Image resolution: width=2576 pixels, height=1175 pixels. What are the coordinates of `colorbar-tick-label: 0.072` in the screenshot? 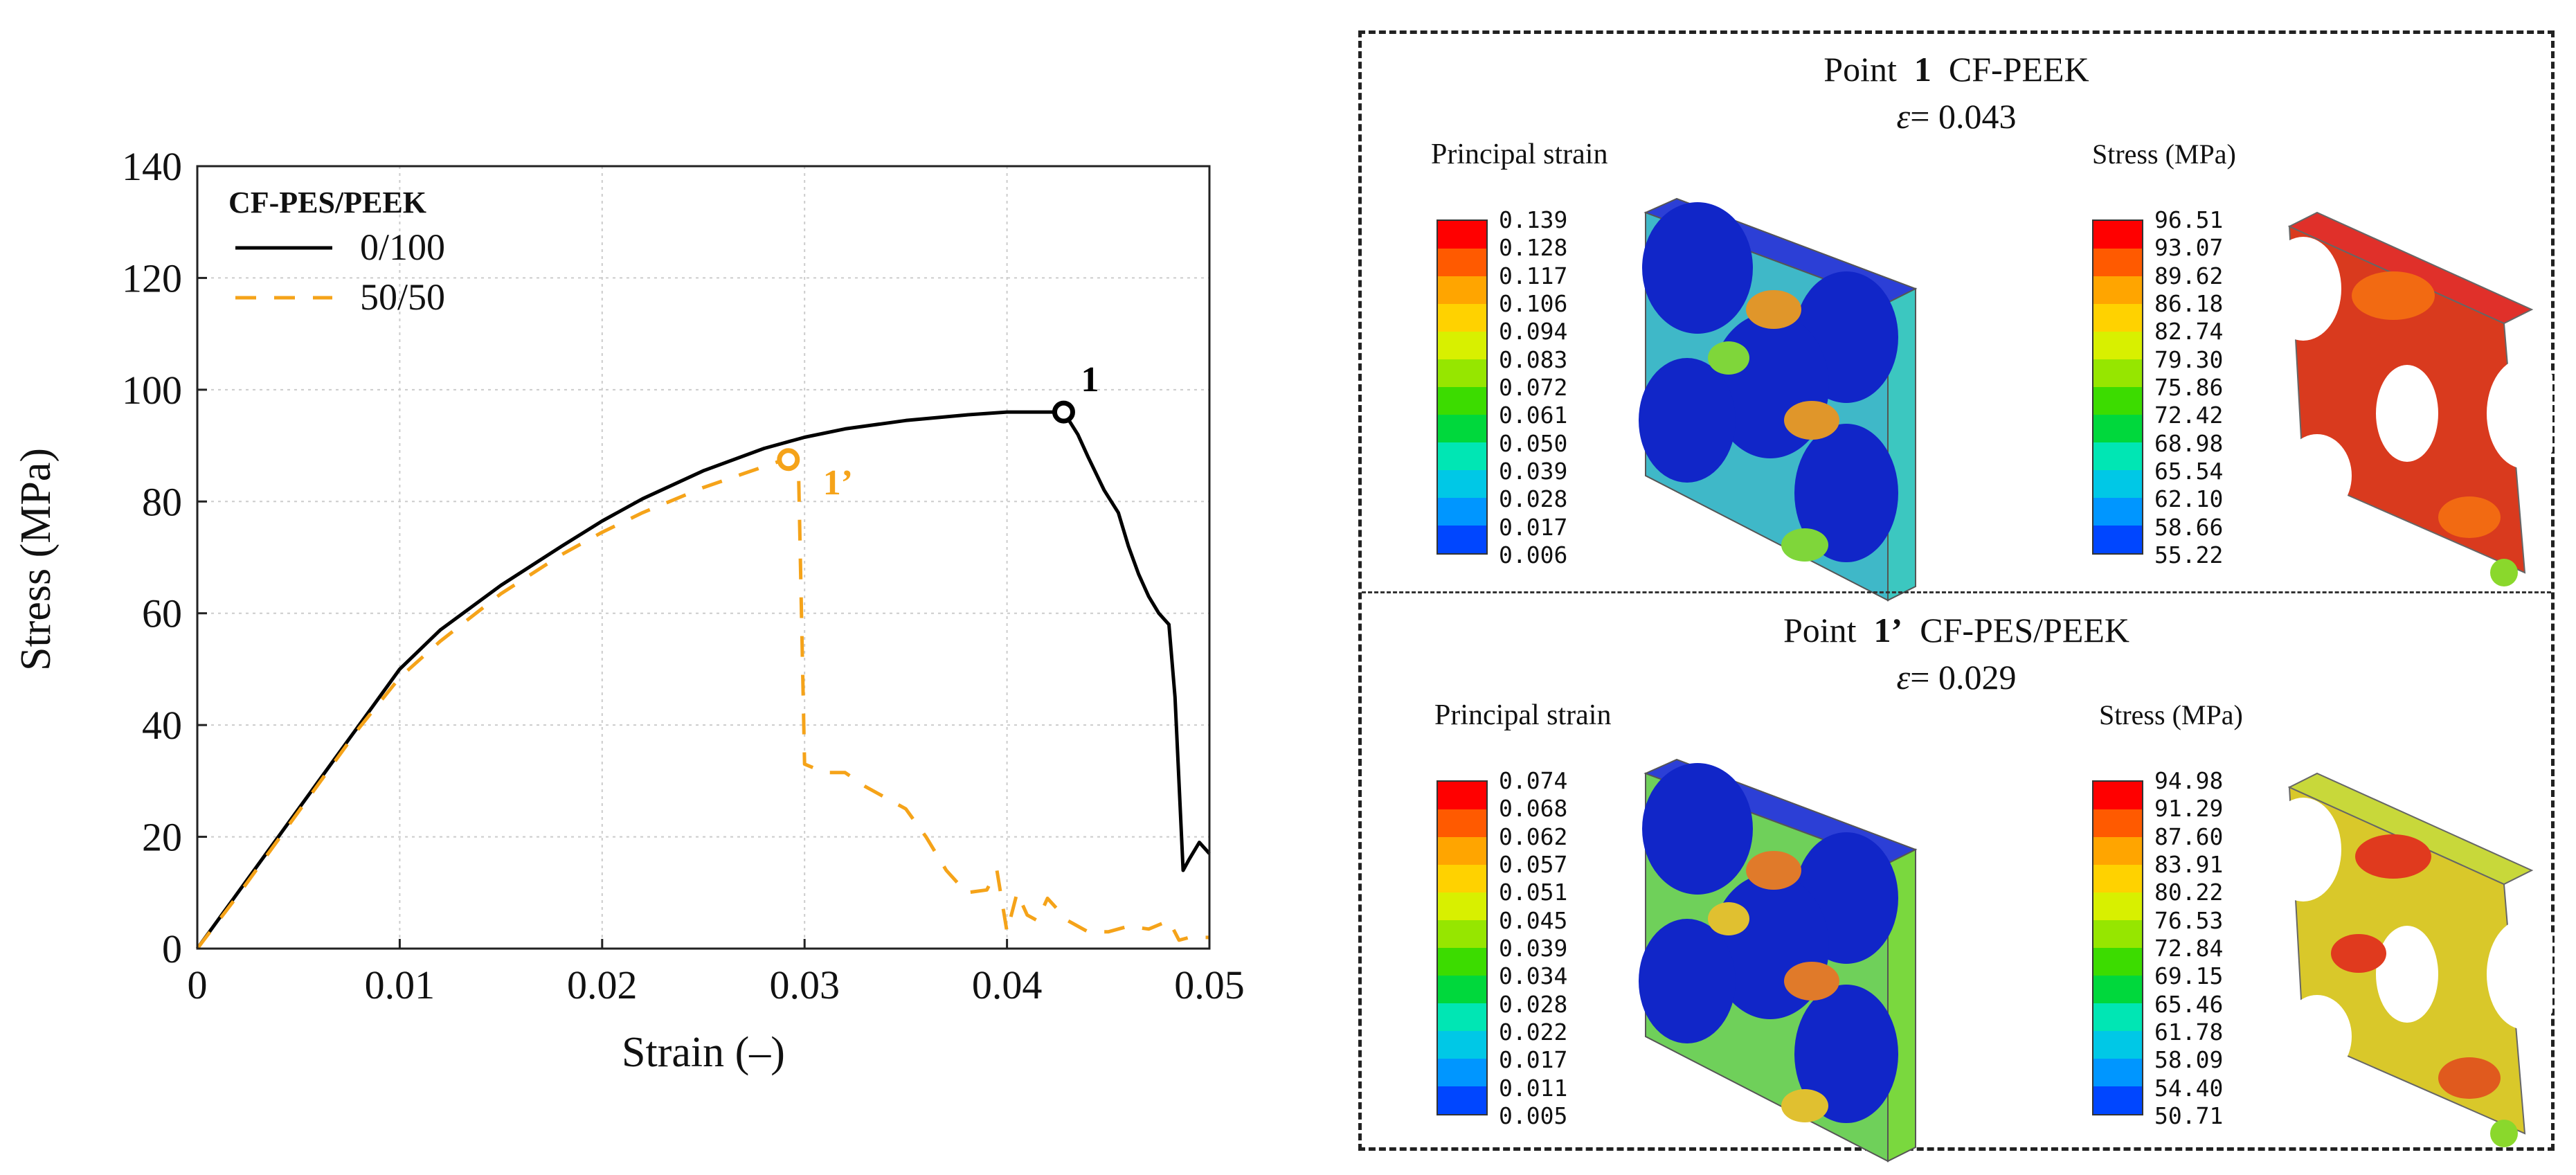 It's located at (1534, 387).